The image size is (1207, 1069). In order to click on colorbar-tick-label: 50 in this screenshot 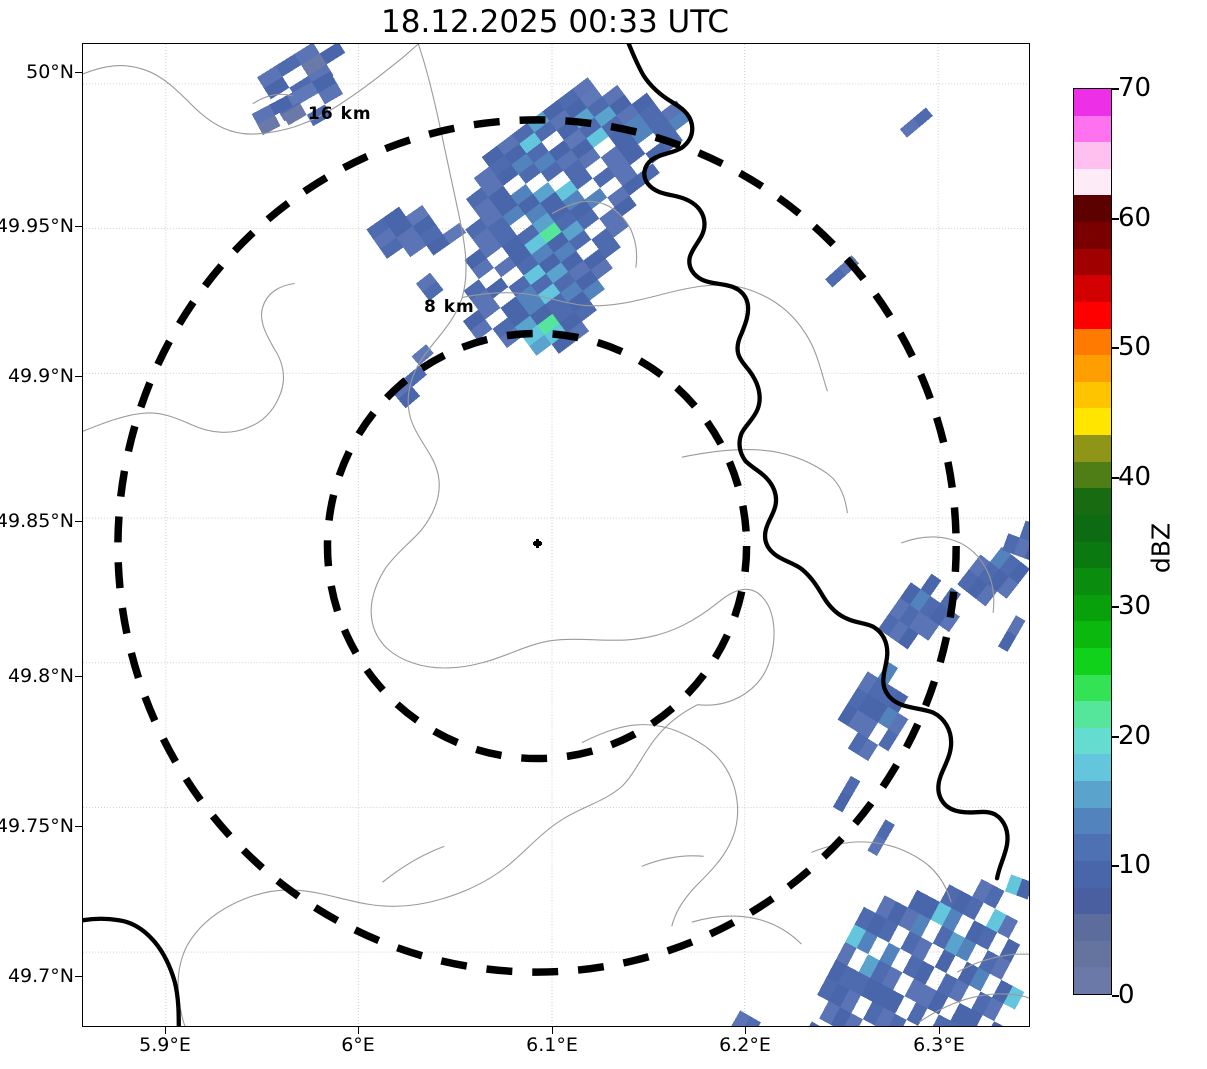, I will do `click(1135, 347)`.